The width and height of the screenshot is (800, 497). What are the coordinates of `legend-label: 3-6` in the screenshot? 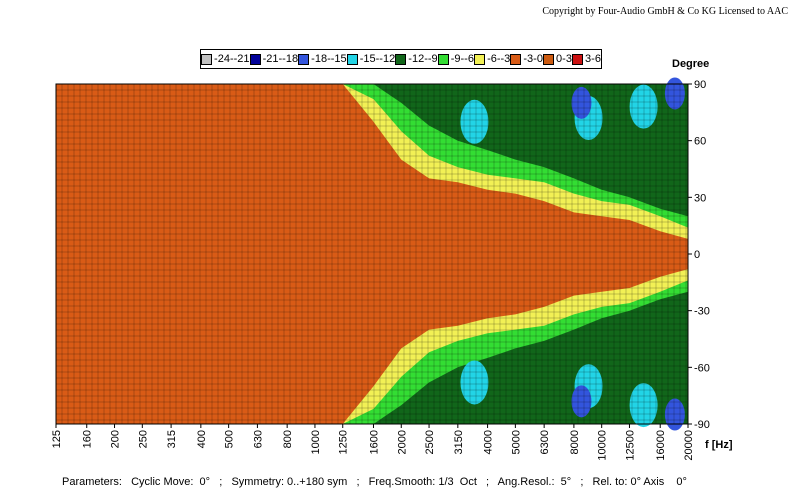 It's located at (593, 59).